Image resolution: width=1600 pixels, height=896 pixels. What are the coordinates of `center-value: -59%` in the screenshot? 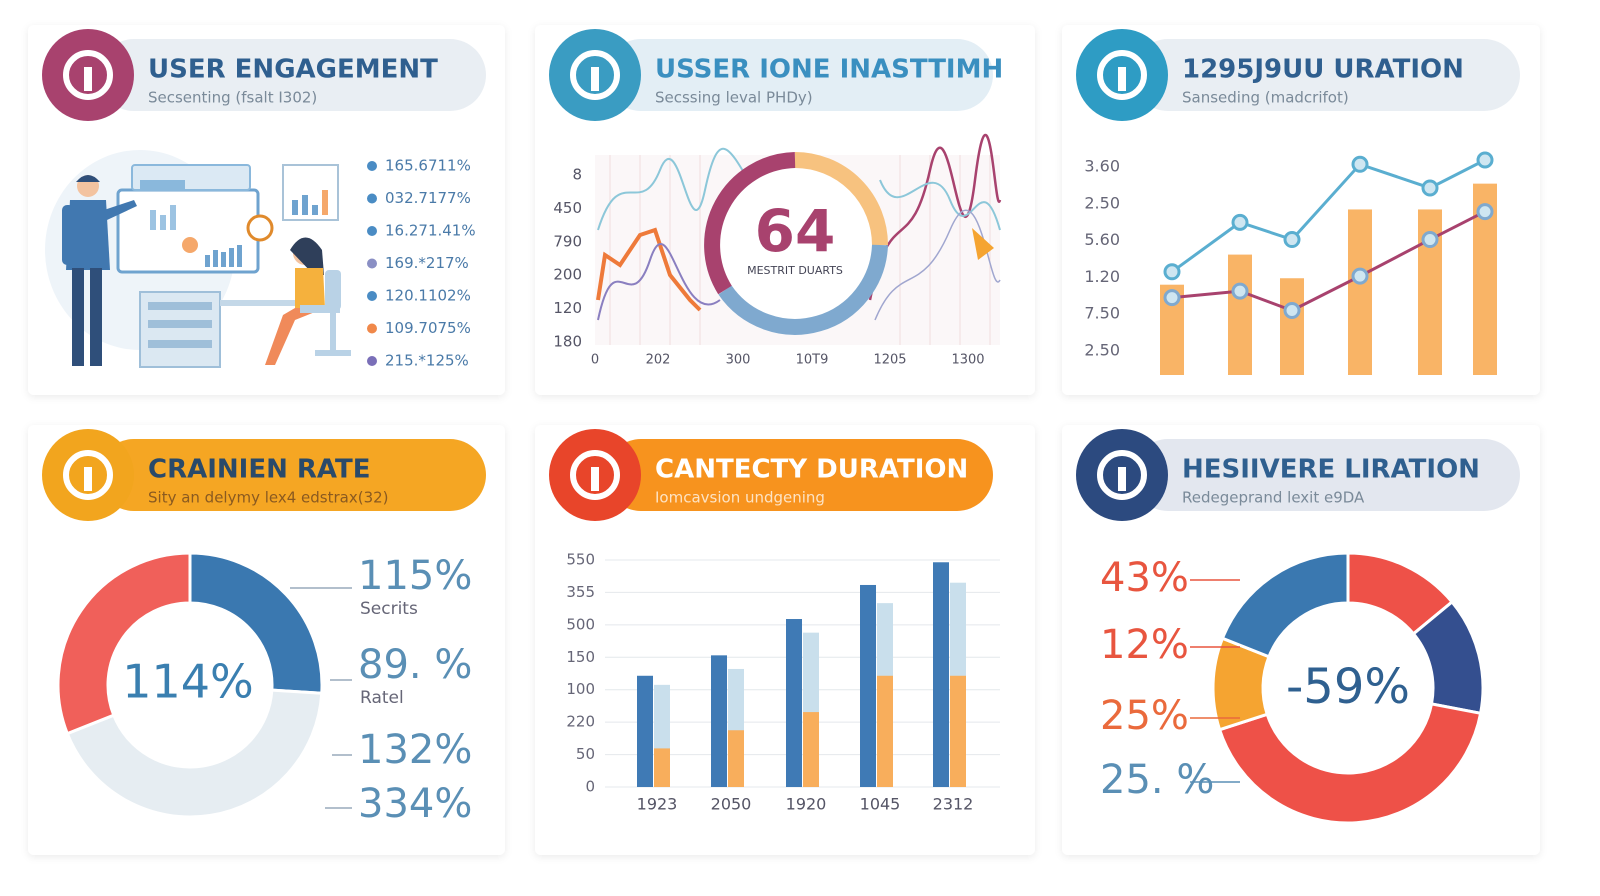 It's located at (1348, 687).